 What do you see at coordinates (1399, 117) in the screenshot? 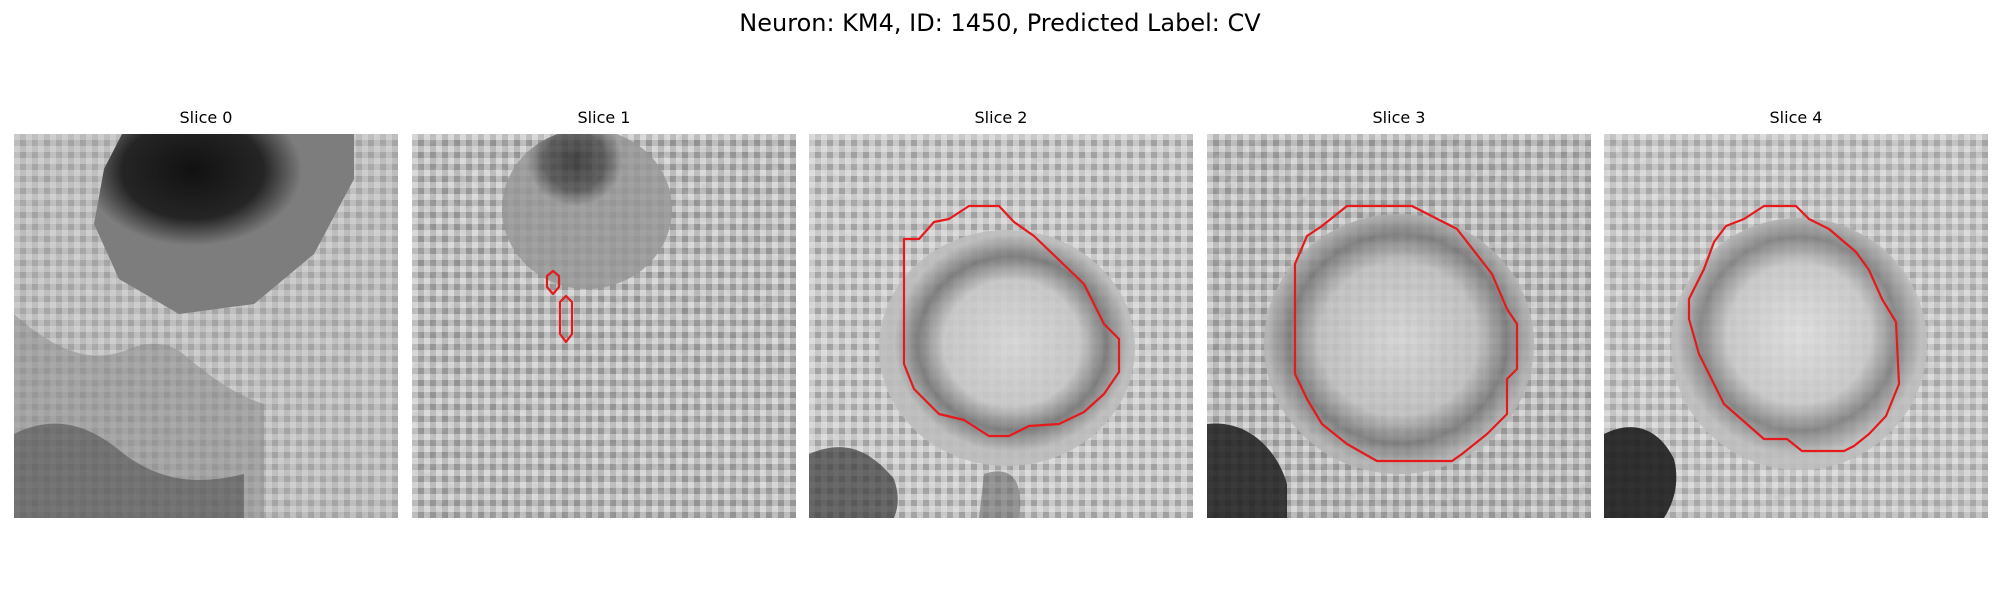
I see `slice-title-3: Slice 3` at bounding box center [1399, 117].